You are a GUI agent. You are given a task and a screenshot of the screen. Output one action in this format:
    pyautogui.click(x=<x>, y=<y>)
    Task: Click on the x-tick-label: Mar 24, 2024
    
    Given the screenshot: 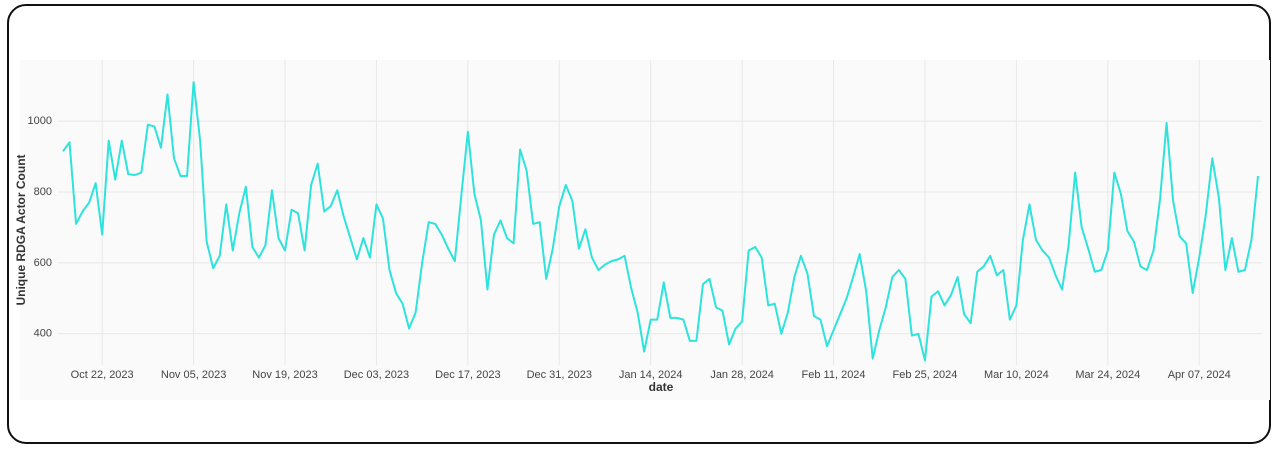 What is the action you would take?
    pyautogui.click(x=1107, y=375)
    